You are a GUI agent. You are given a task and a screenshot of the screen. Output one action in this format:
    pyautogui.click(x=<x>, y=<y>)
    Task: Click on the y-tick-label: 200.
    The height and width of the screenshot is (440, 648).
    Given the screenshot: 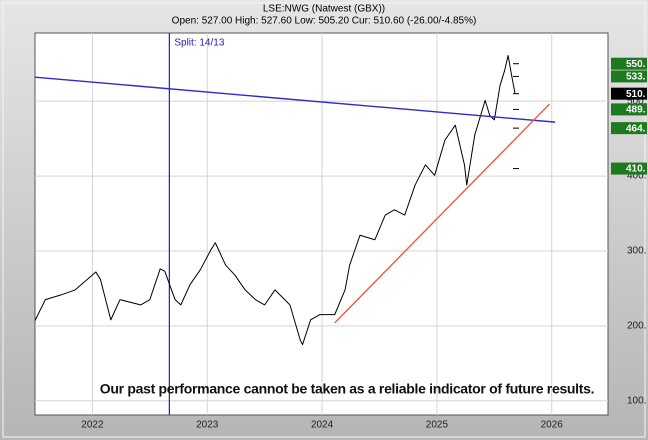 What is the action you would take?
    pyautogui.click(x=636, y=326)
    